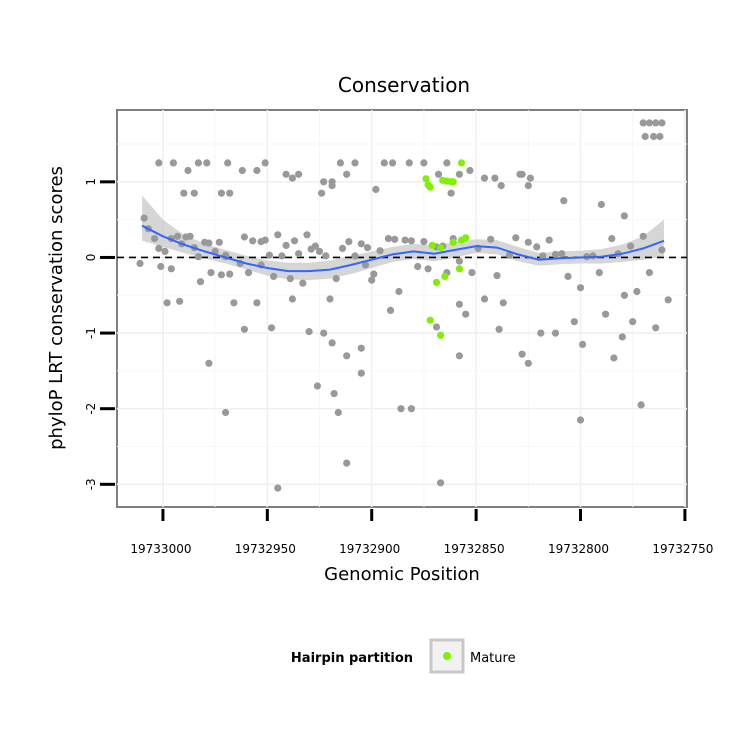  I want to click on y-tick-label: 0, so click(91, 258).